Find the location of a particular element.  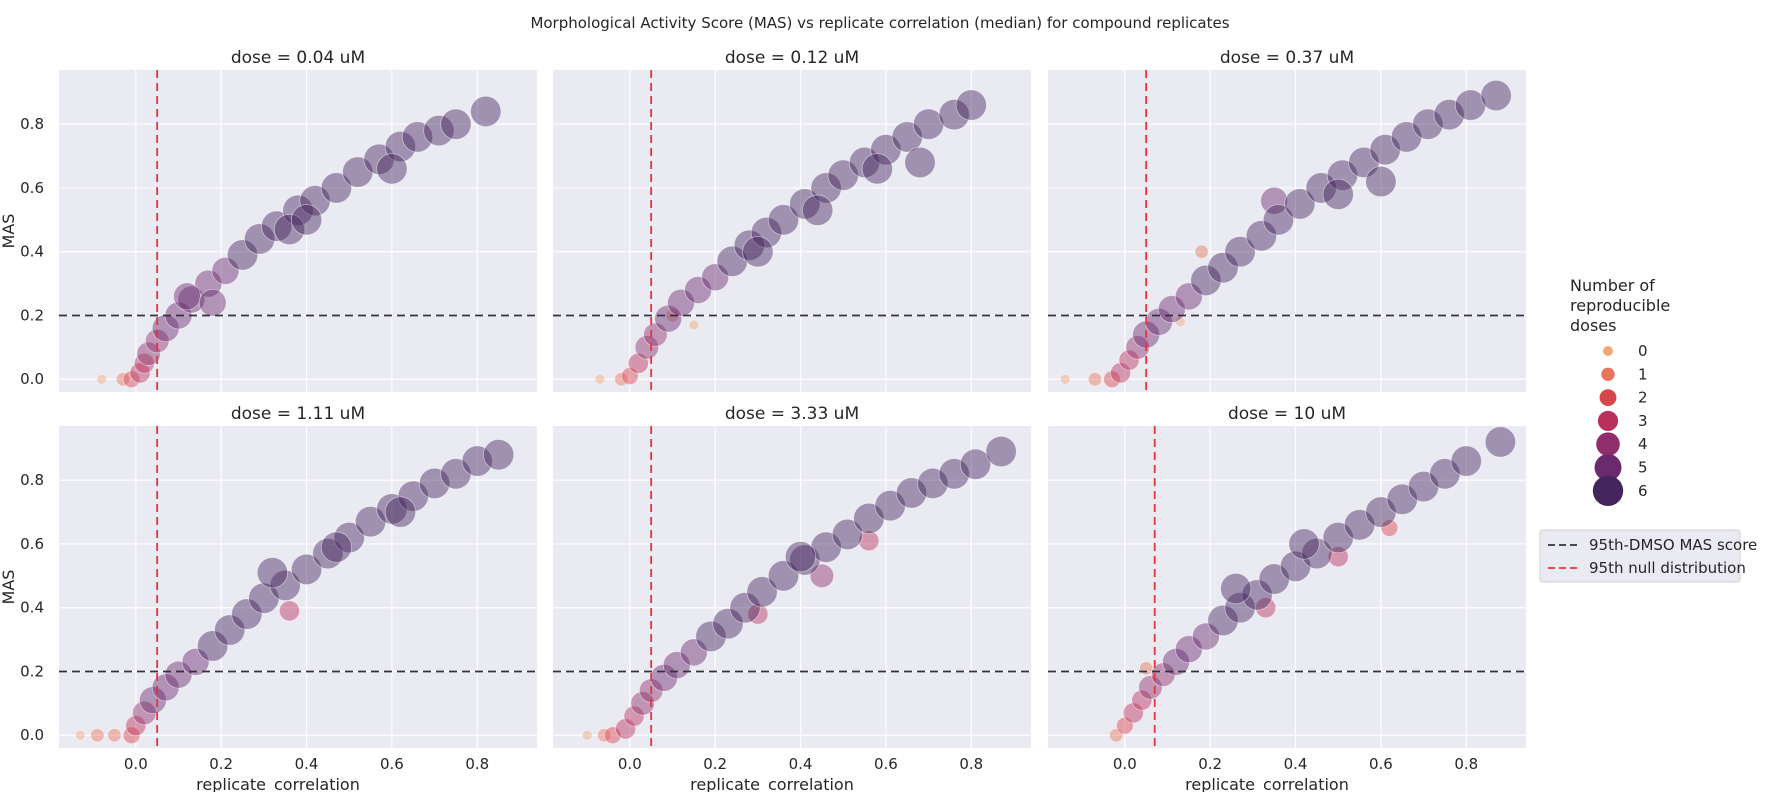

legend-title-line: doses is located at coordinates (1593, 325).